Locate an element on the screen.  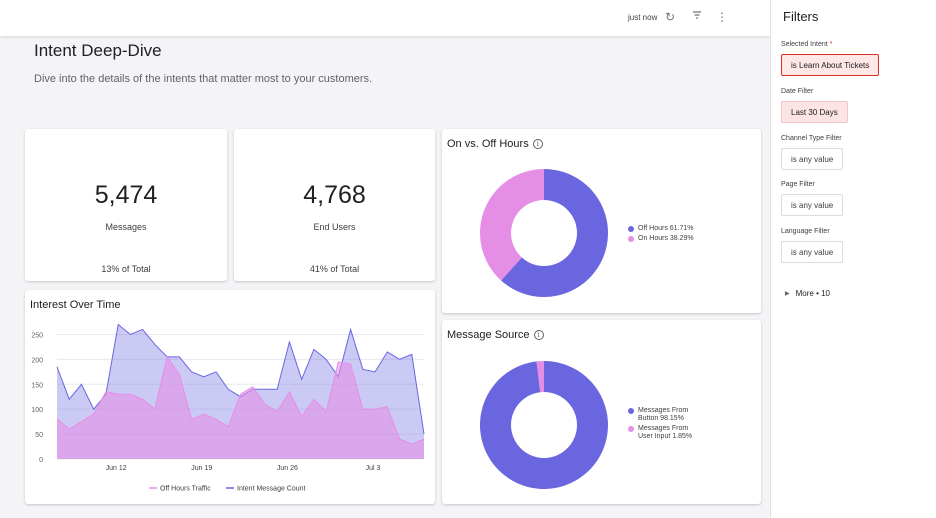
interest-title: Interest Over Time is located at coordinates (75, 305).